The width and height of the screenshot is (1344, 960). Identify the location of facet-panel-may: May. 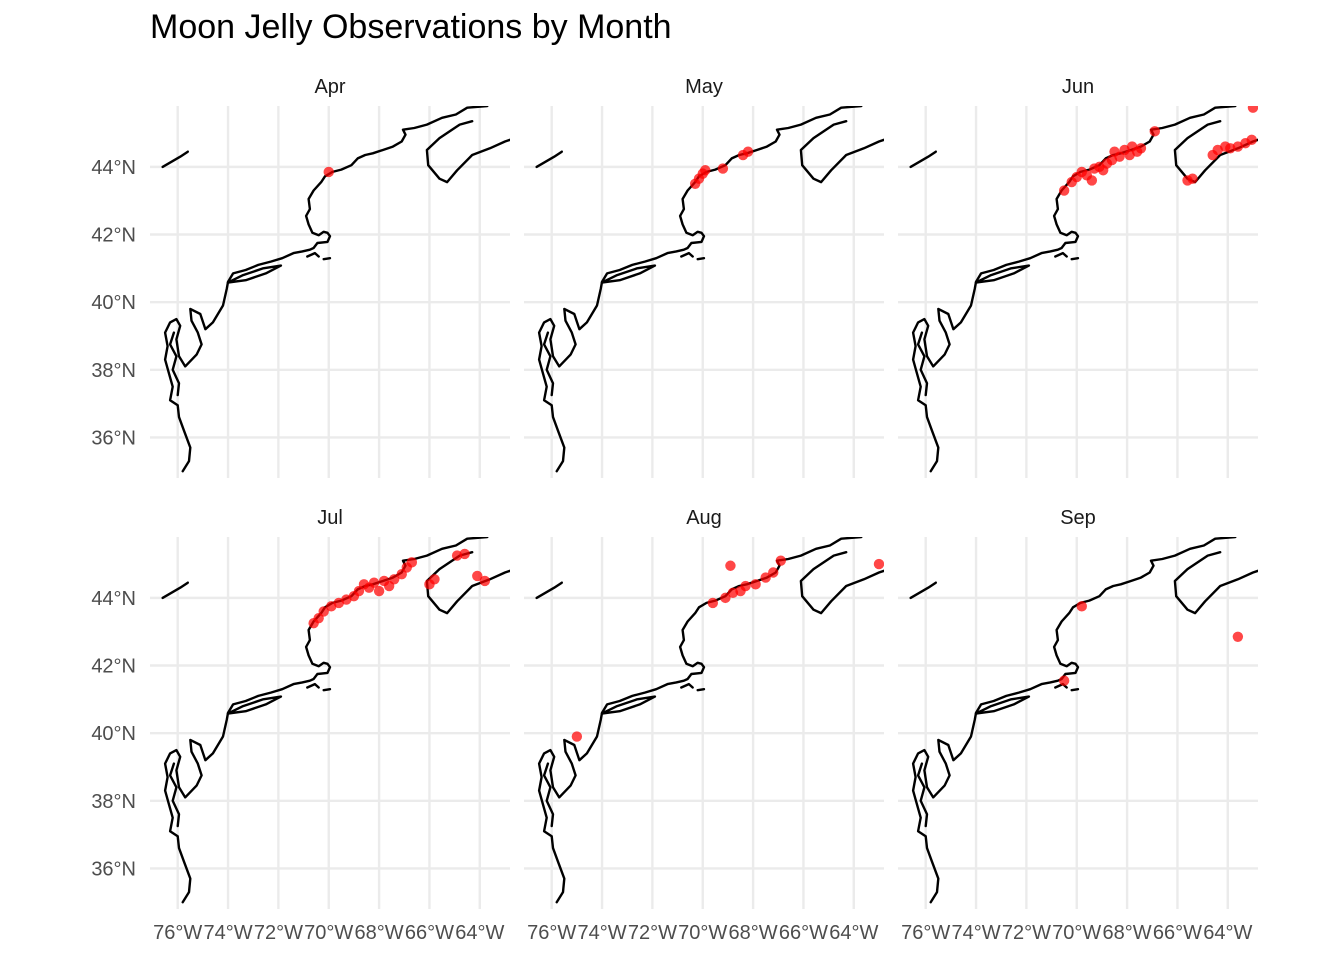
(704, 277).